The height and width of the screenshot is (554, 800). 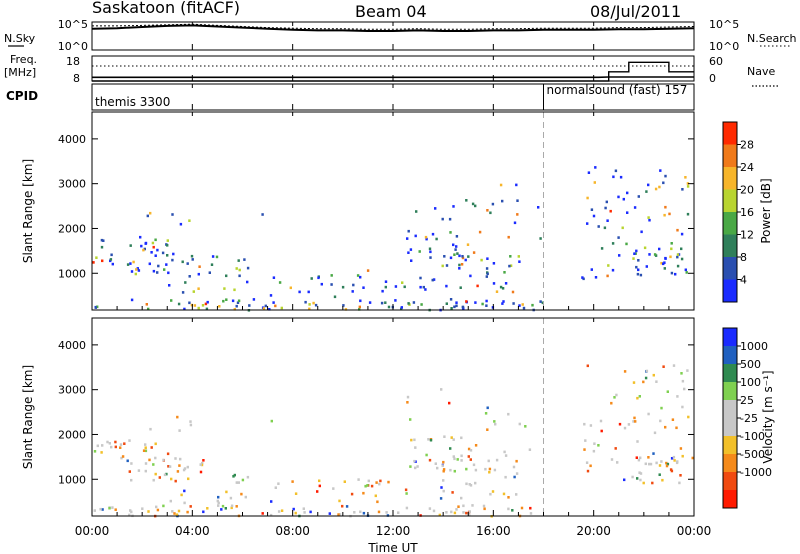 I want to click on colorbar-tick-label: 16, so click(x=747, y=212).